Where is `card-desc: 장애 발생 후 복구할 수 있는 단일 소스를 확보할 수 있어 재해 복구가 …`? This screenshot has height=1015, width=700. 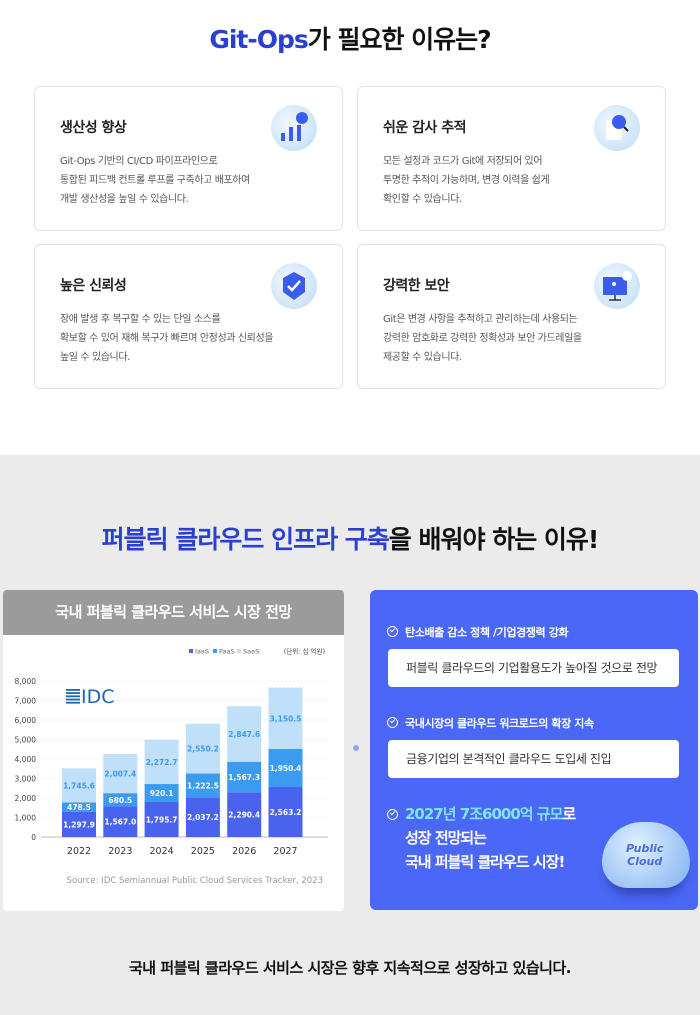 card-desc: 장애 발생 후 복구할 수 있는 단일 소스를 확보할 수 있어 재해 복구가 … is located at coordinates (167, 338).